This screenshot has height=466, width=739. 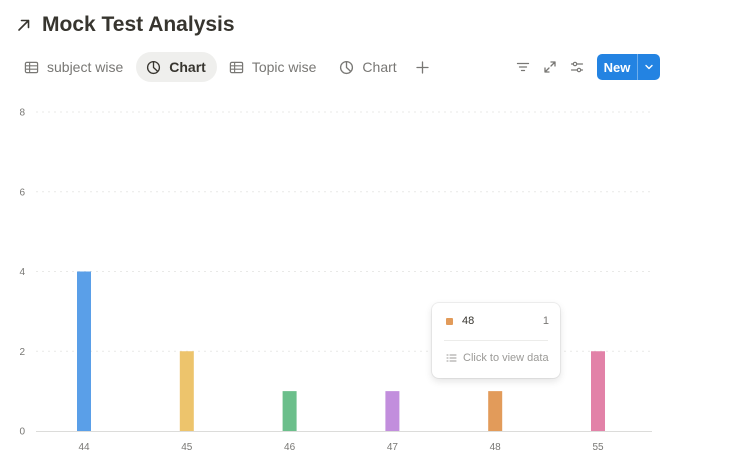 I want to click on sliders-icon, so click(x=577, y=67).